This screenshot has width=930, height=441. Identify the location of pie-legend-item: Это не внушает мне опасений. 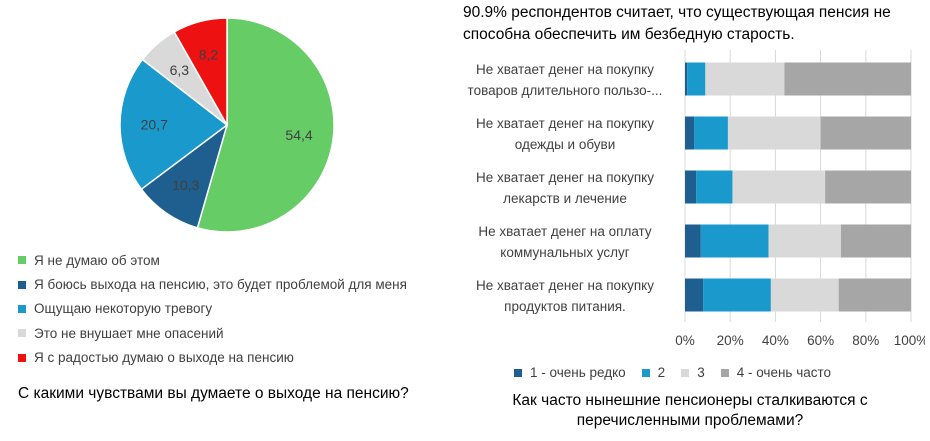
(212, 333).